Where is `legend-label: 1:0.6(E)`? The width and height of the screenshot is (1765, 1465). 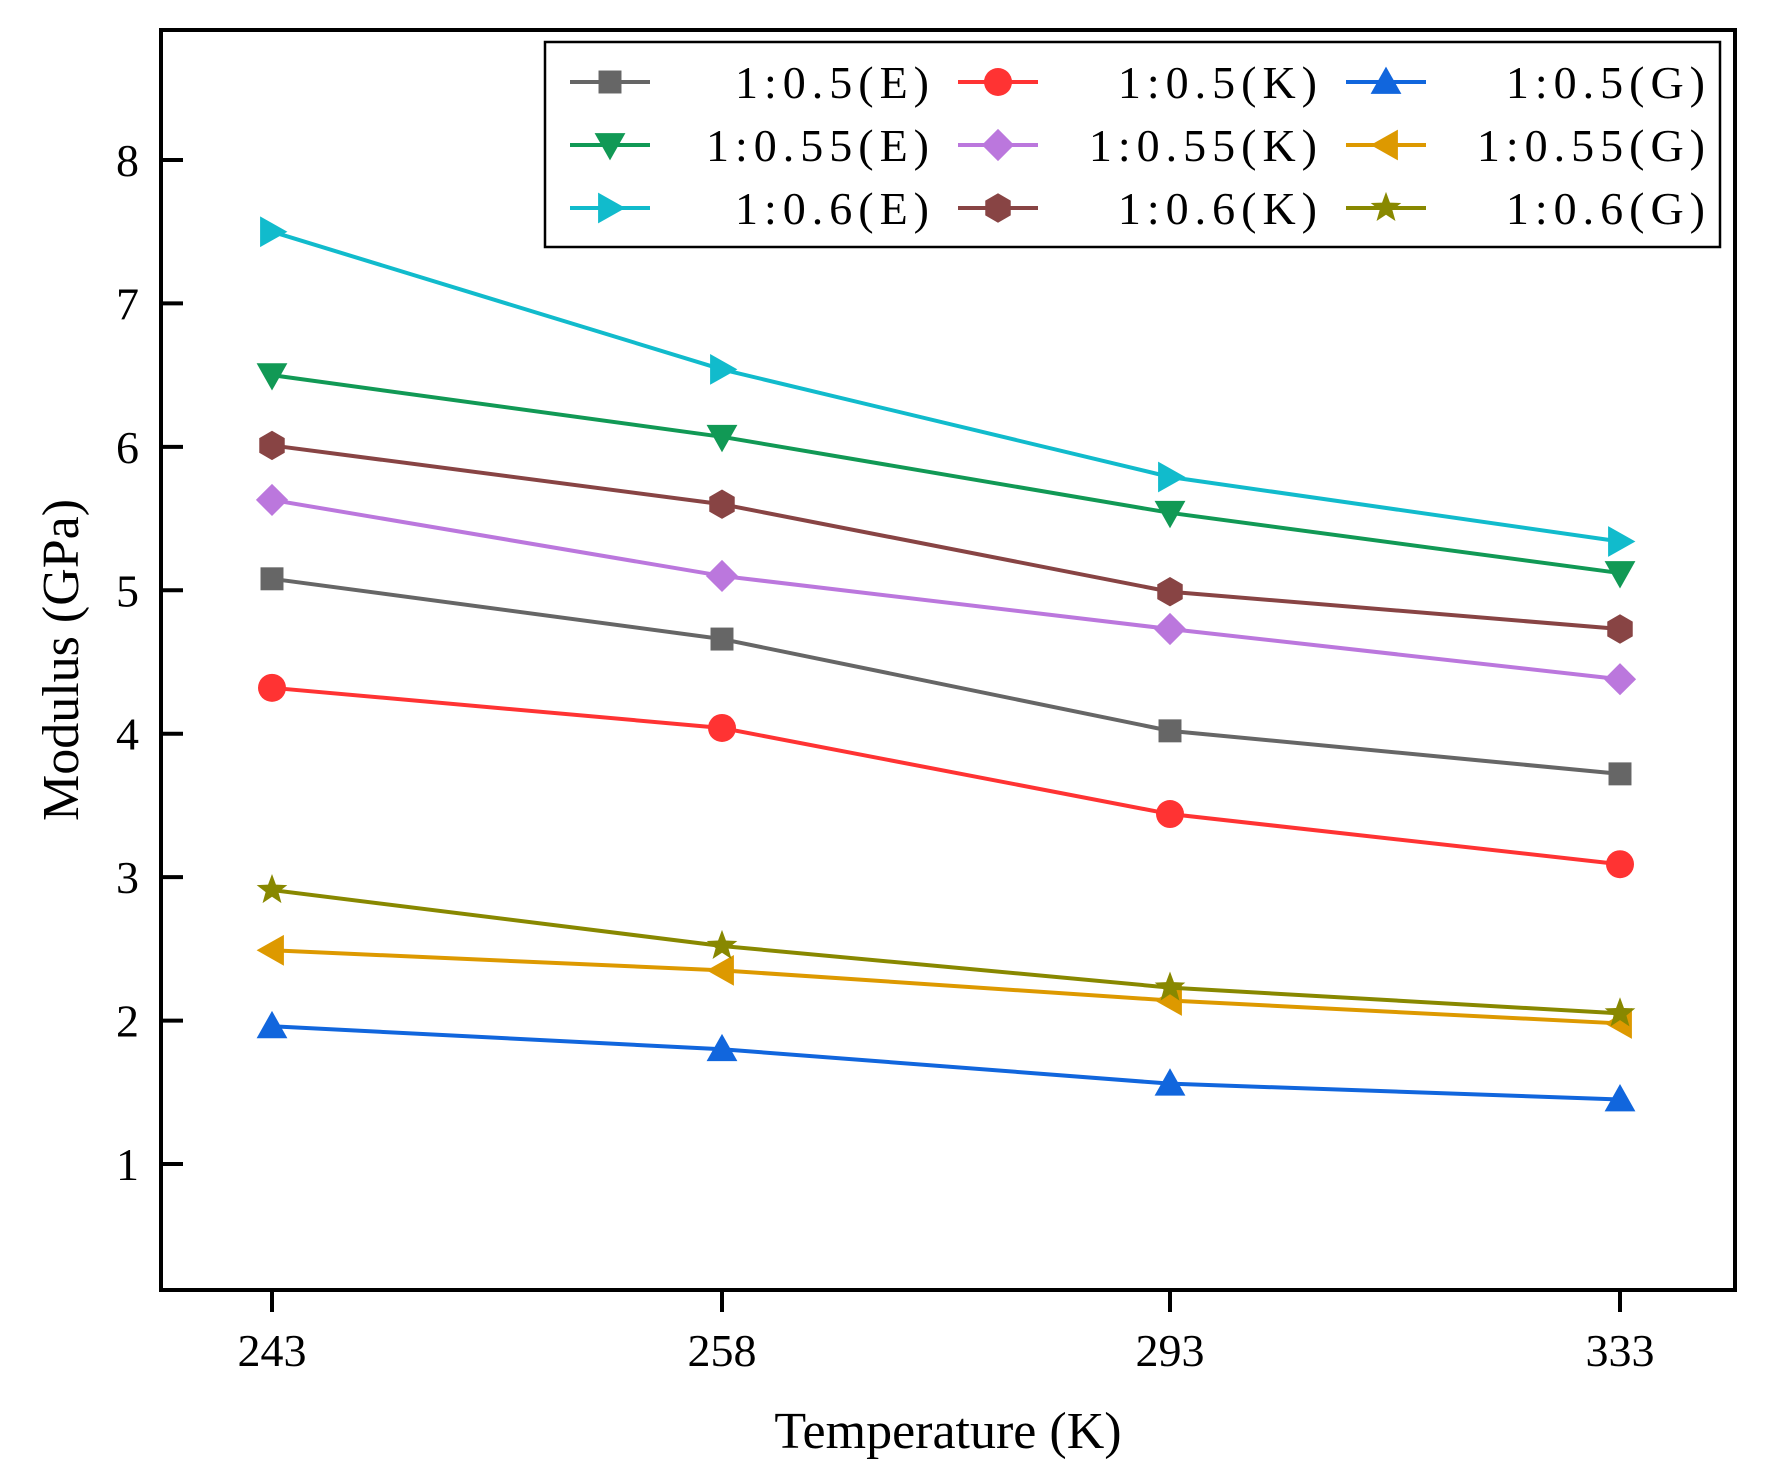 legend-label: 1:0.6(E) is located at coordinates (835, 208).